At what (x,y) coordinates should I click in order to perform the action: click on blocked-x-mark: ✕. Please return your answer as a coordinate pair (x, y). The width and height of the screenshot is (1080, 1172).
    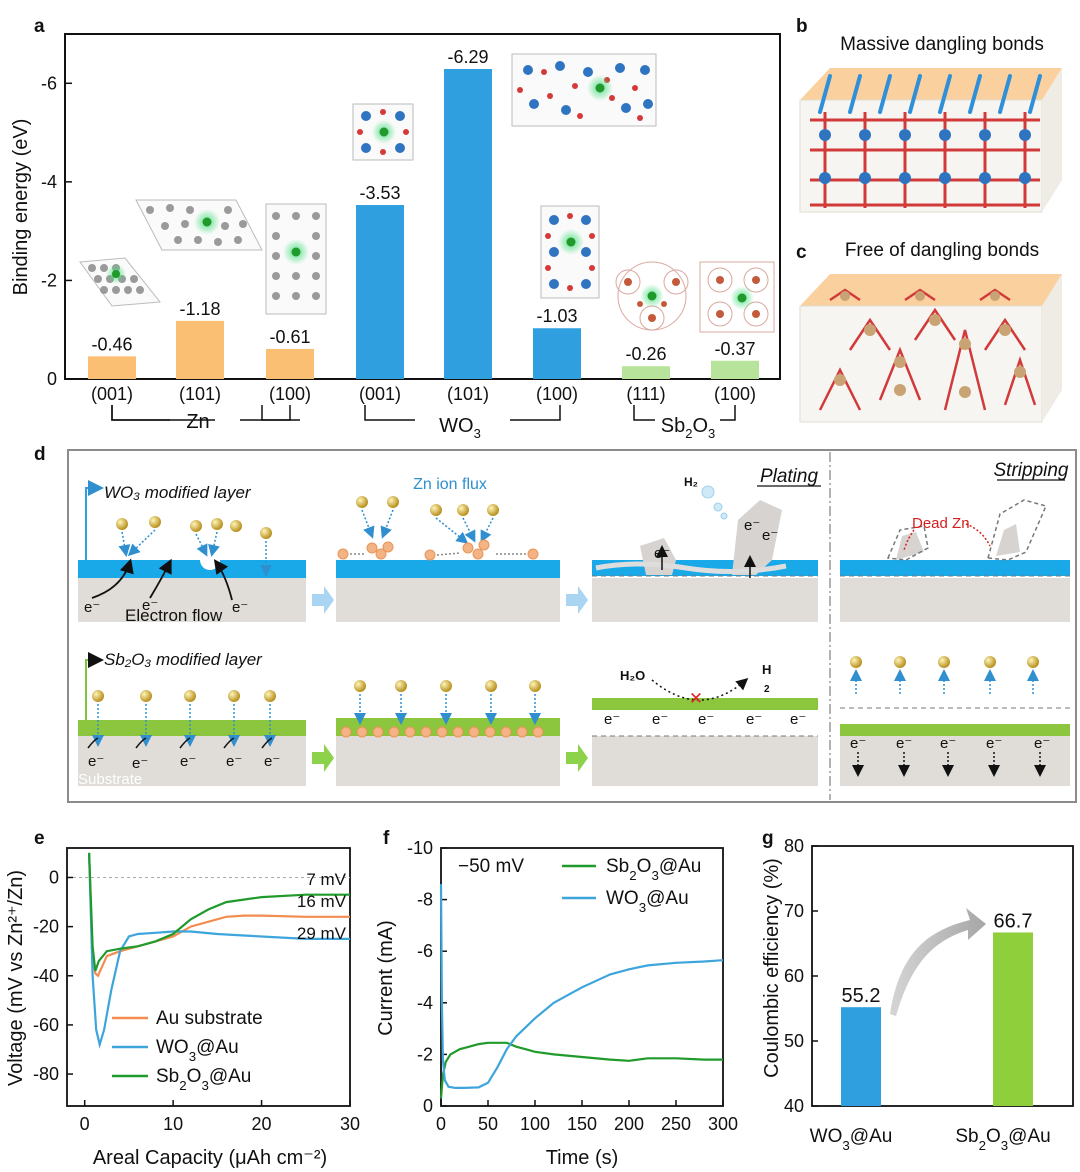
    Looking at the image, I should click on (696, 698).